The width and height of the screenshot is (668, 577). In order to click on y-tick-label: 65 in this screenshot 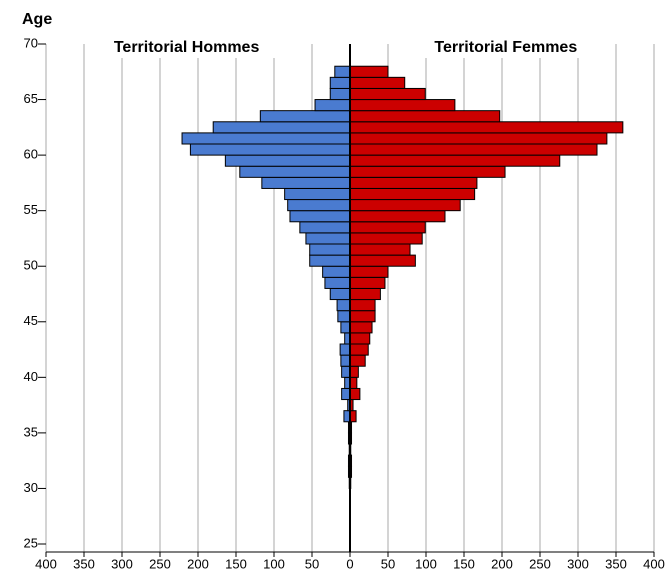, I will do `click(31, 98)`.